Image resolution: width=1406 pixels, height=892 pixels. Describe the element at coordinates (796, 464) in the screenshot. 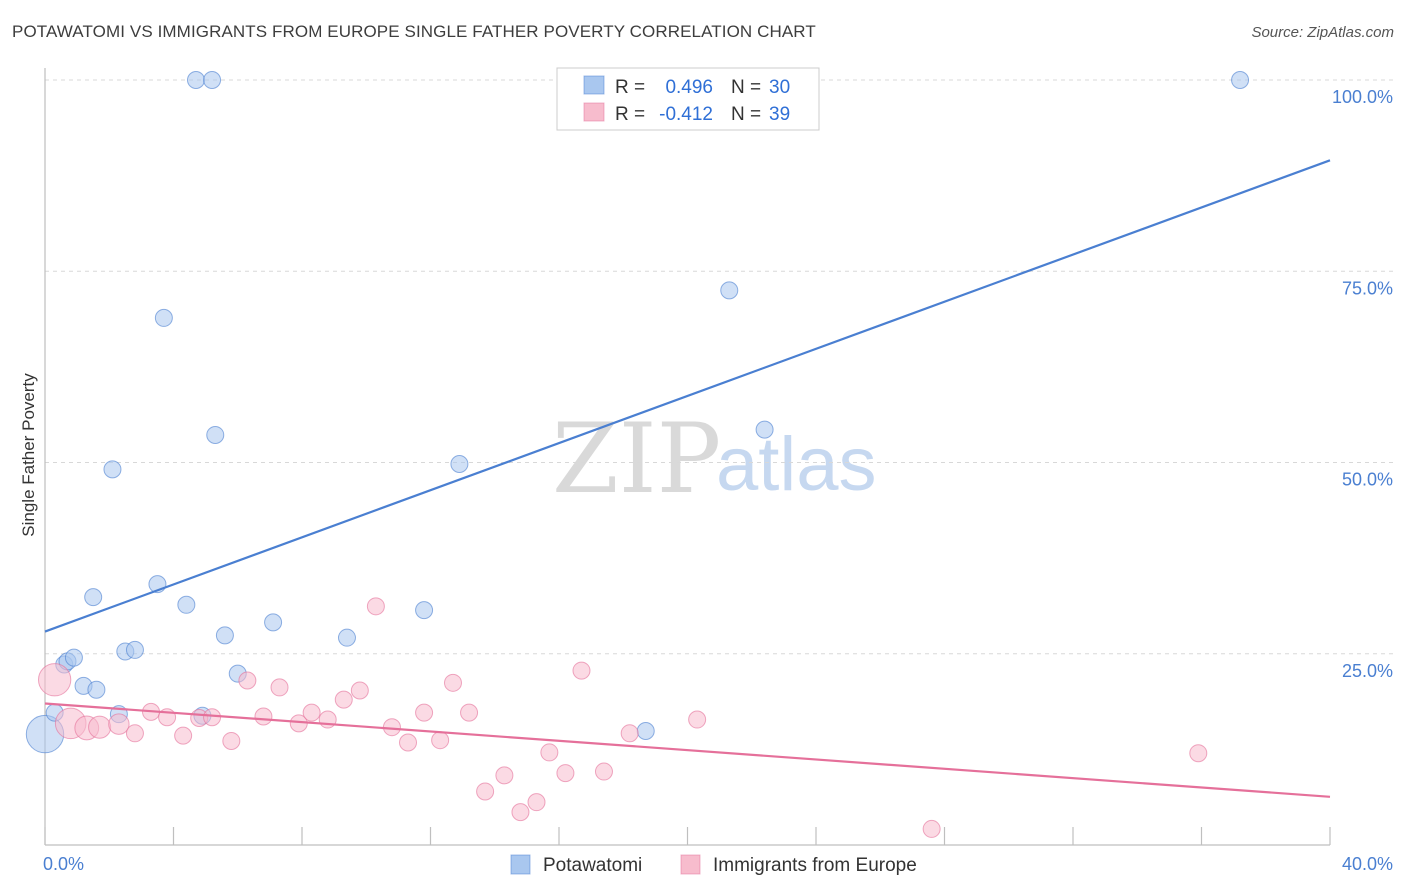

I see `watermark-atlas: atlas` at that location.